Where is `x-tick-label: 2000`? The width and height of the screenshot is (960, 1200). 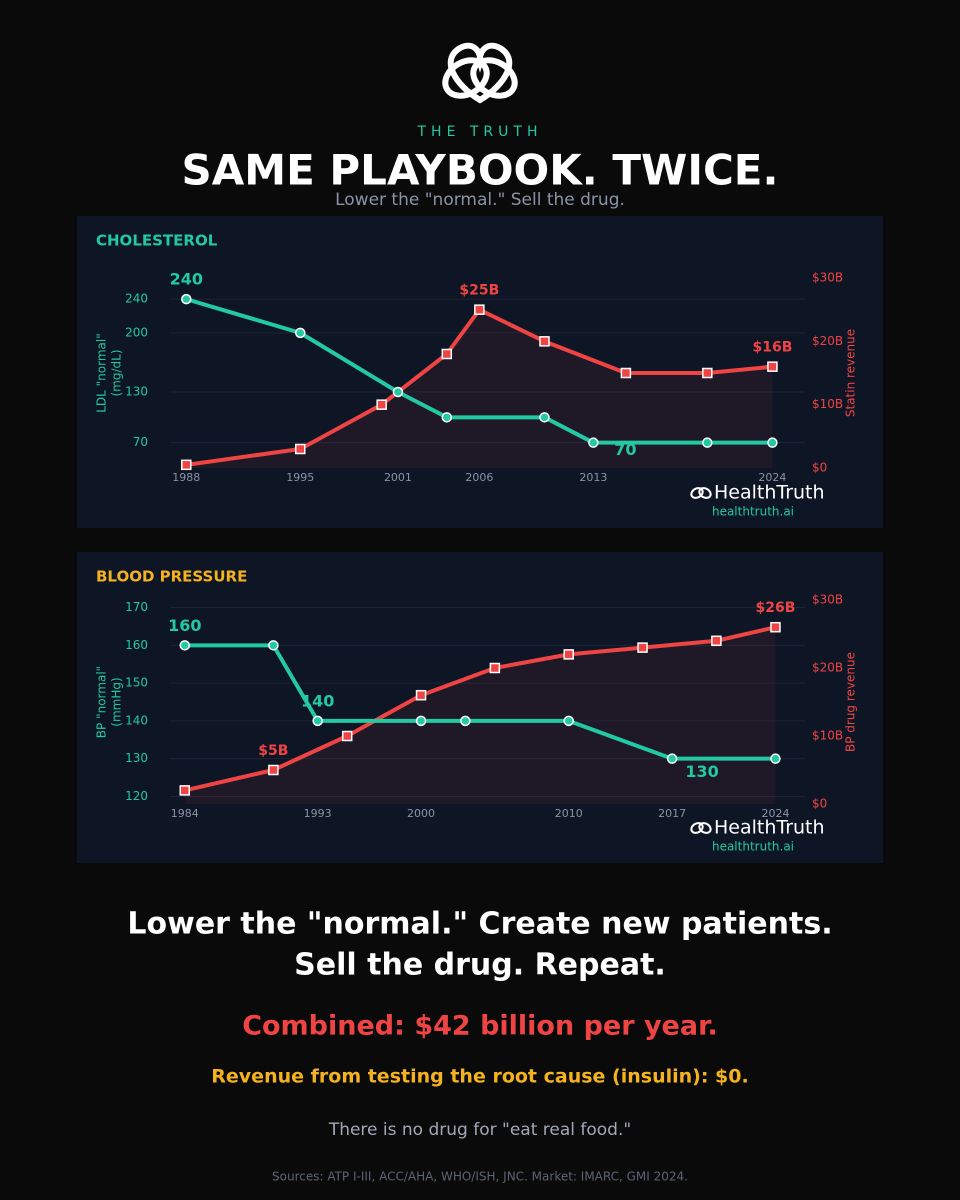
x-tick-label: 2000 is located at coordinates (421, 813).